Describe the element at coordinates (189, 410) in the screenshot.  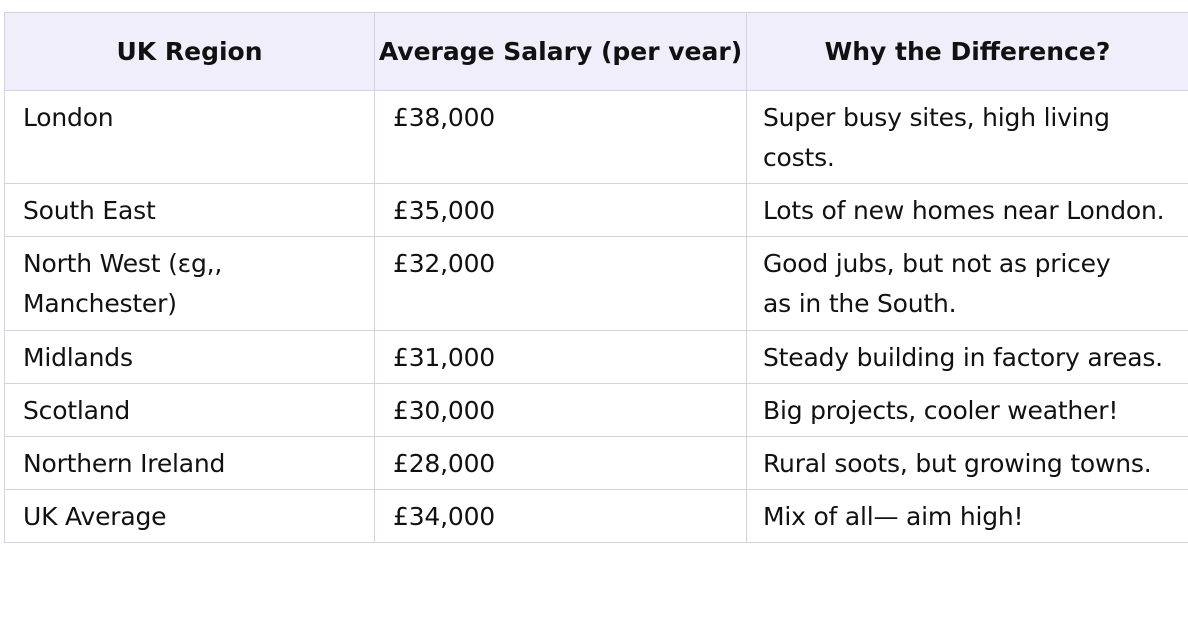
I see `region-cell: Scotland` at that location.